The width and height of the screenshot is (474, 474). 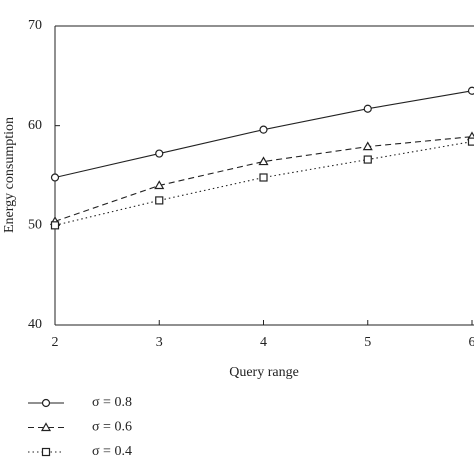 I want to click on legend-label: σ = 0.6, so click(x=112, y=427).